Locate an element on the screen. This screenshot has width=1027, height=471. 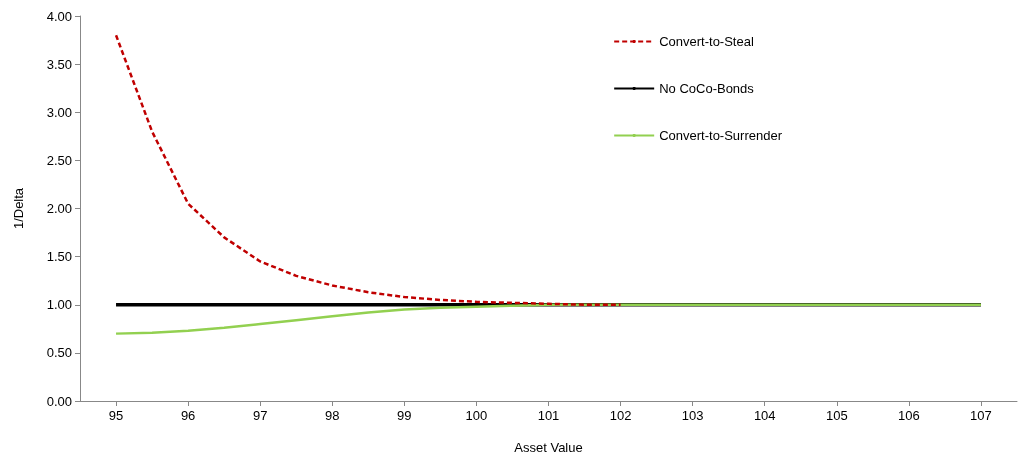
x-tick-label: 105 is located at coordinates (836, 415).